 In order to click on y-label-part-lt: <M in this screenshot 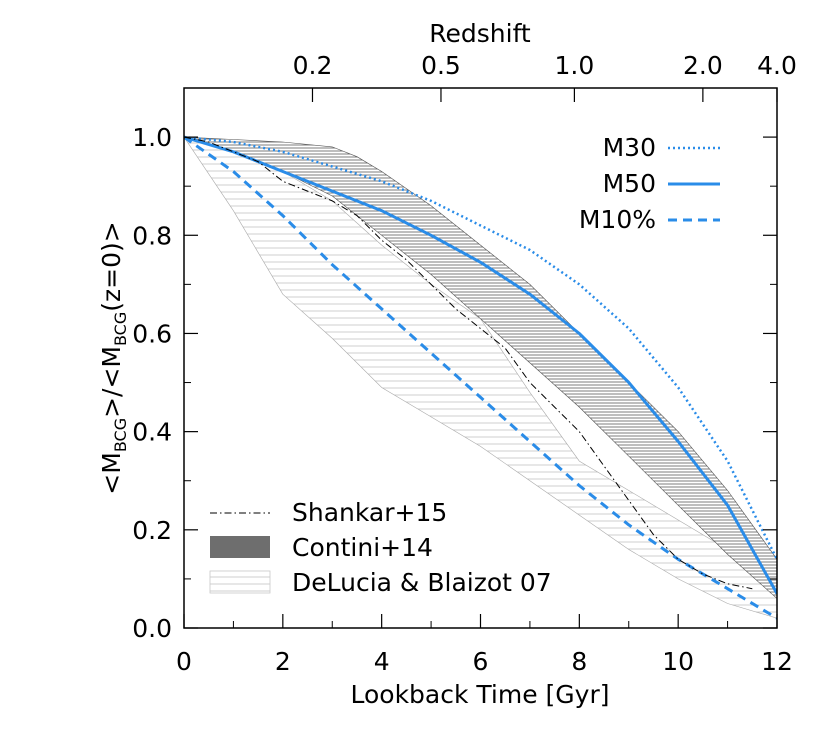, I will do `click(111, 473)`.